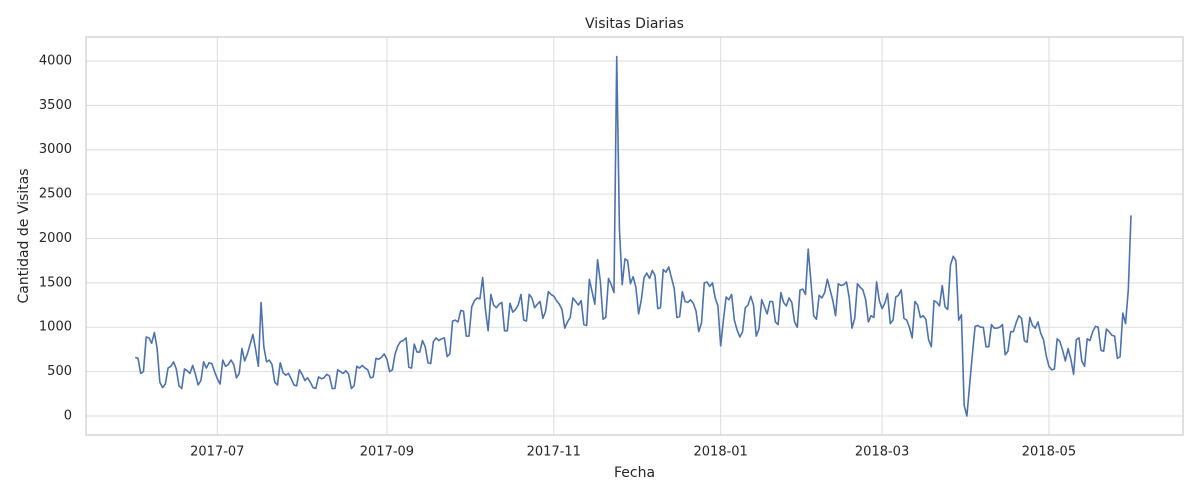  Describe the element at coordinates (55, 60) in the screenshot. I see `y-tick-label: 4000` at that location.